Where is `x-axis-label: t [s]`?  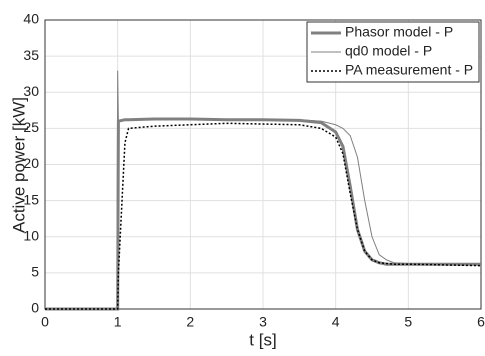 x-axis-label: t [s] is located at coordinates (262, 339).